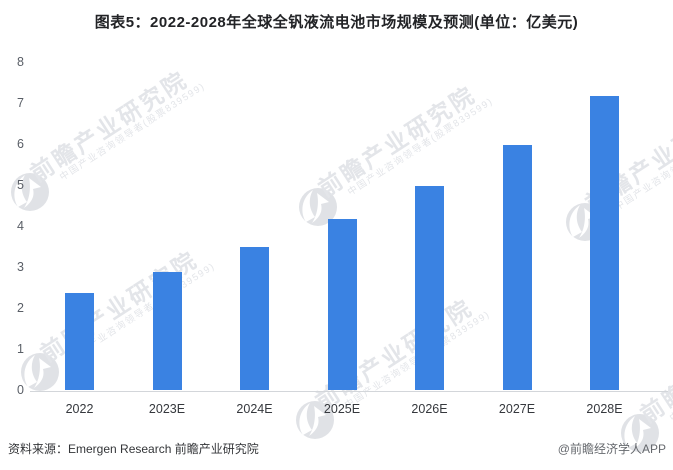 The image size is (673, 470). What do you see at coordinates (254, 409) in the screenshot?
I see `x-tick-label-2024E: 2024E` at bounding box center [254, 409].